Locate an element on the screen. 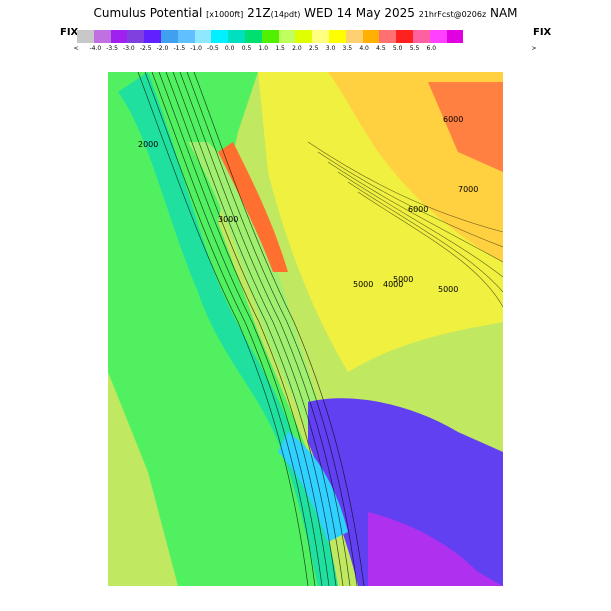 The width and height of the screenshot is (611, 611). tick-lt-symbol: < is located at coordinates (76, 48).